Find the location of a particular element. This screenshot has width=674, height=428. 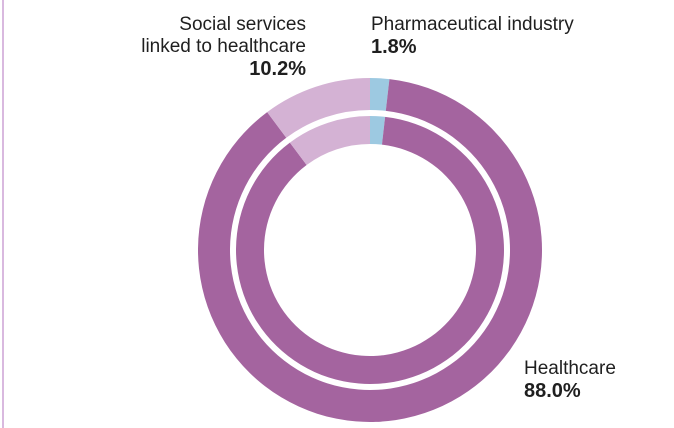

left-border-rule is located at coordinates (3, 214).